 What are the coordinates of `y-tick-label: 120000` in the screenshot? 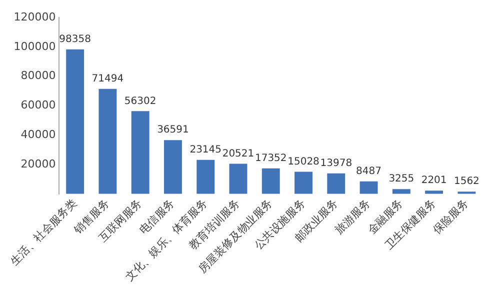 It's located at (35, 17).